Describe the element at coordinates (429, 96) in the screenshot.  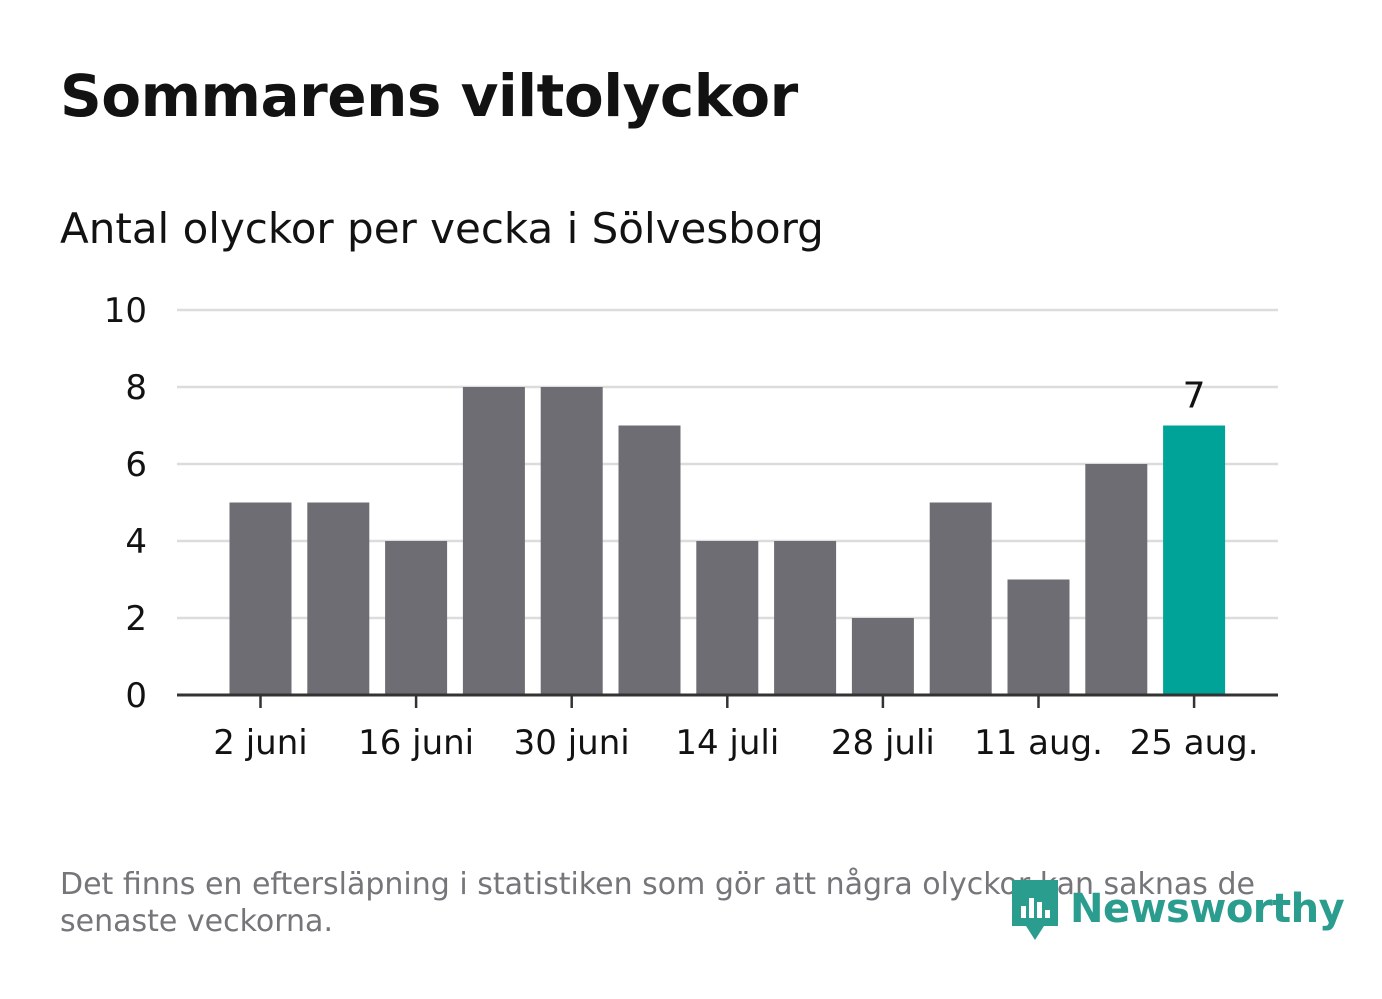
I see `chart-title: Sommarens viltolyckor` at that location.